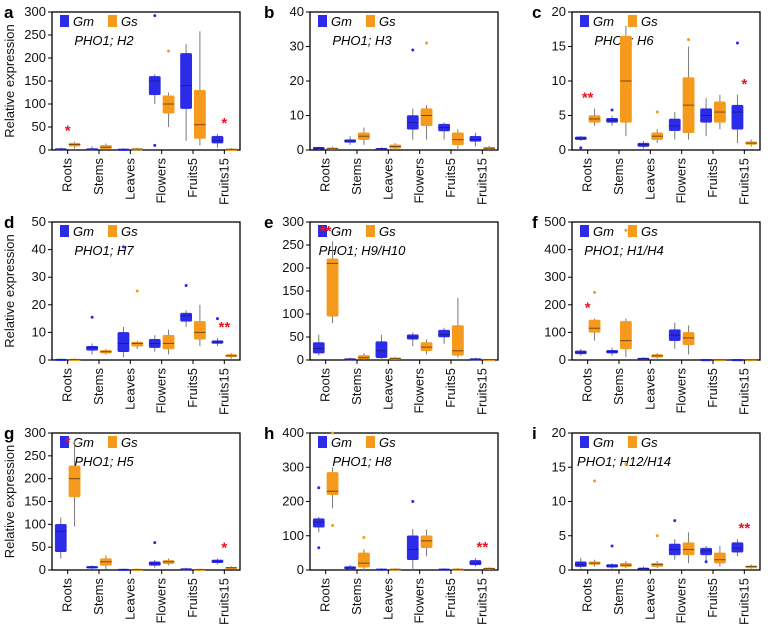 This screenshot has height=631, width=778. Describe the element at coordinates (186, 92) in the screenshot. I see `box-gm-fruits5` at that location.